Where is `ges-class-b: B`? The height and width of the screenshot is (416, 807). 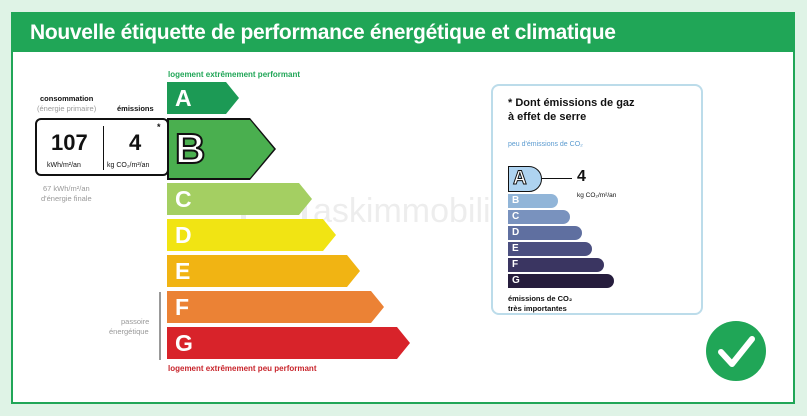
ges-class-b: B is located at coordinates (533, 201).